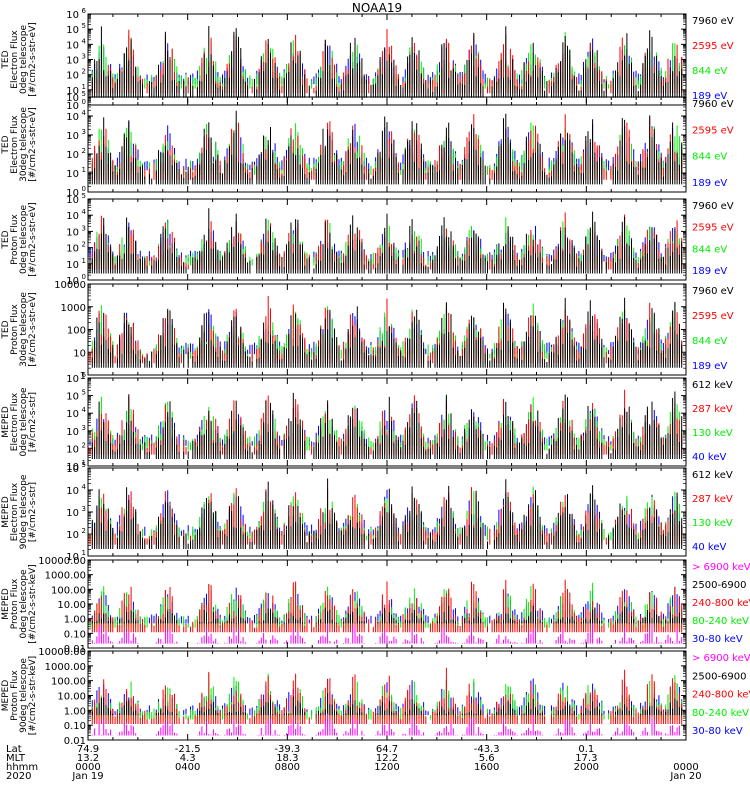  I want to click on x-tick-label-date: Jan 20, so click(685, 776).